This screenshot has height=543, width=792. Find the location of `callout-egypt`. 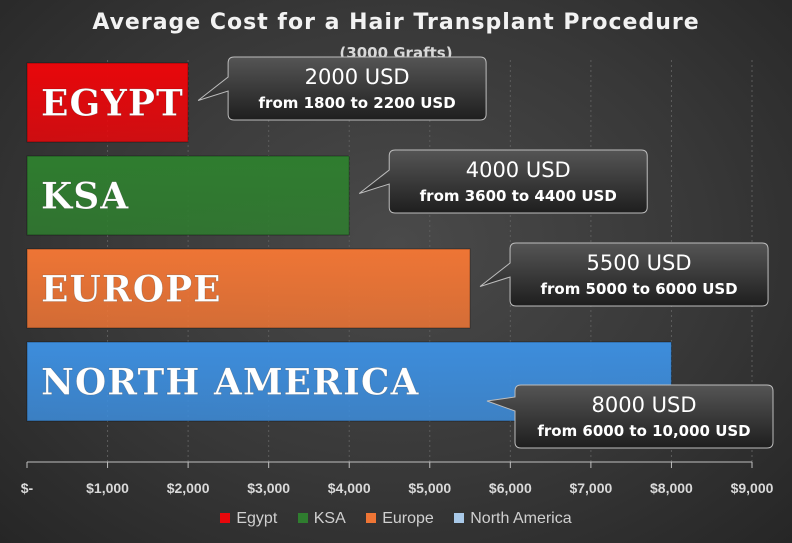

callout-egypt is located at coordinates (342, 88).